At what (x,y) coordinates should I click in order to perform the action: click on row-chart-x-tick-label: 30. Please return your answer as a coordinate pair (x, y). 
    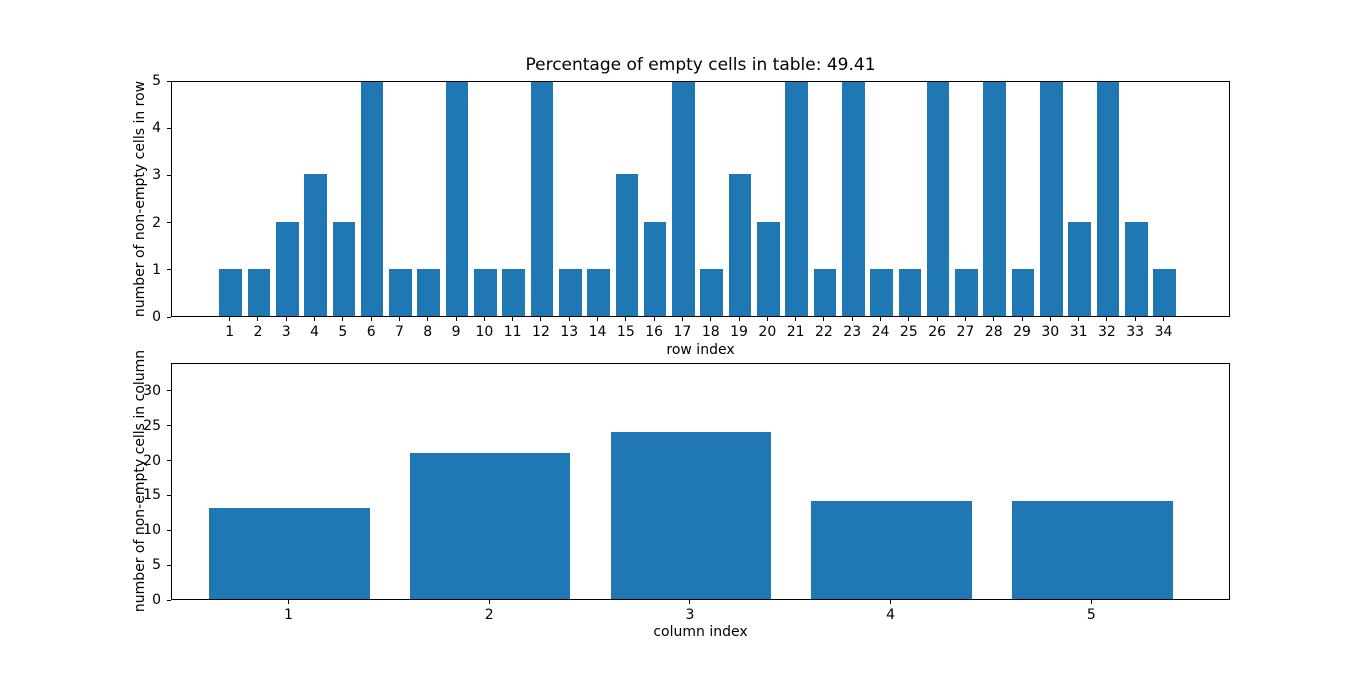
    Looking at the image, I should click on (1050, 332).